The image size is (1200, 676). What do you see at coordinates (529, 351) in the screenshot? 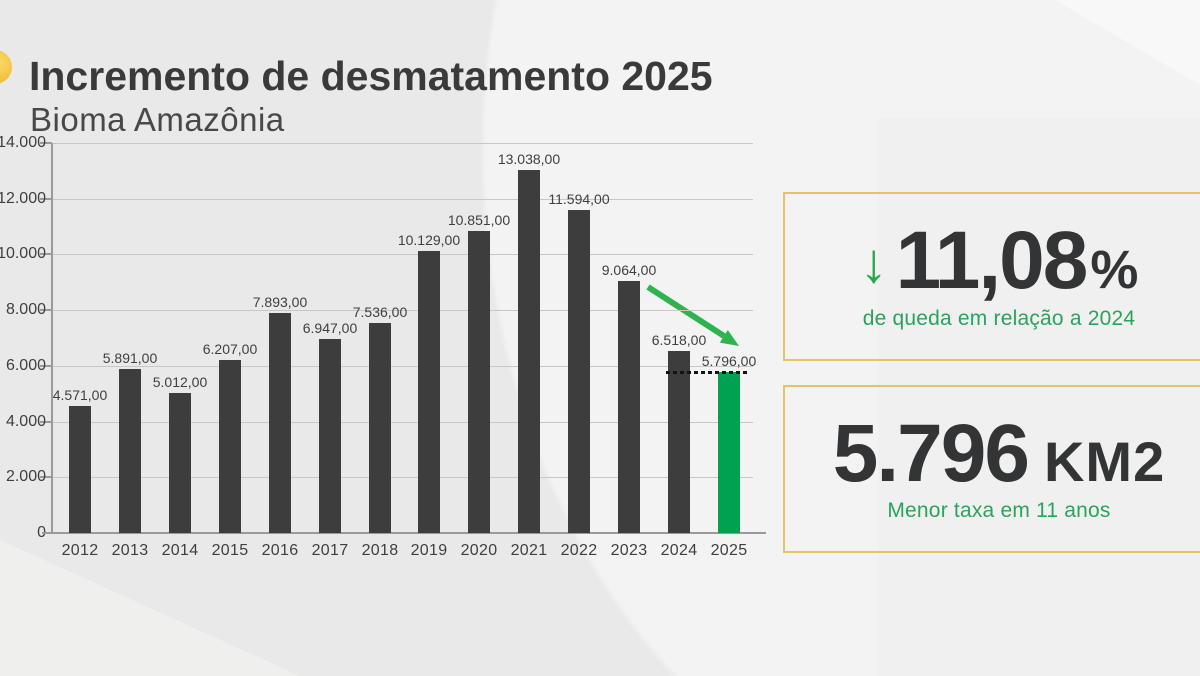
I see `bar-2021` at bounding box center [529, 351].